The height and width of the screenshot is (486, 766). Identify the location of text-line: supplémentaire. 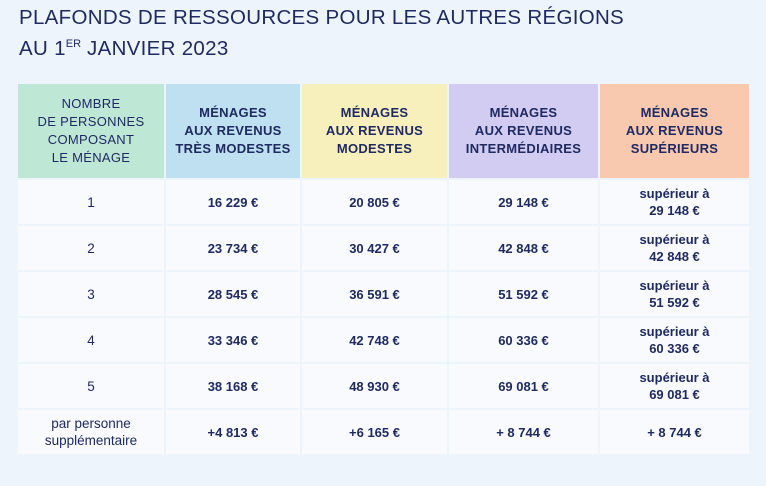
(91, 440).